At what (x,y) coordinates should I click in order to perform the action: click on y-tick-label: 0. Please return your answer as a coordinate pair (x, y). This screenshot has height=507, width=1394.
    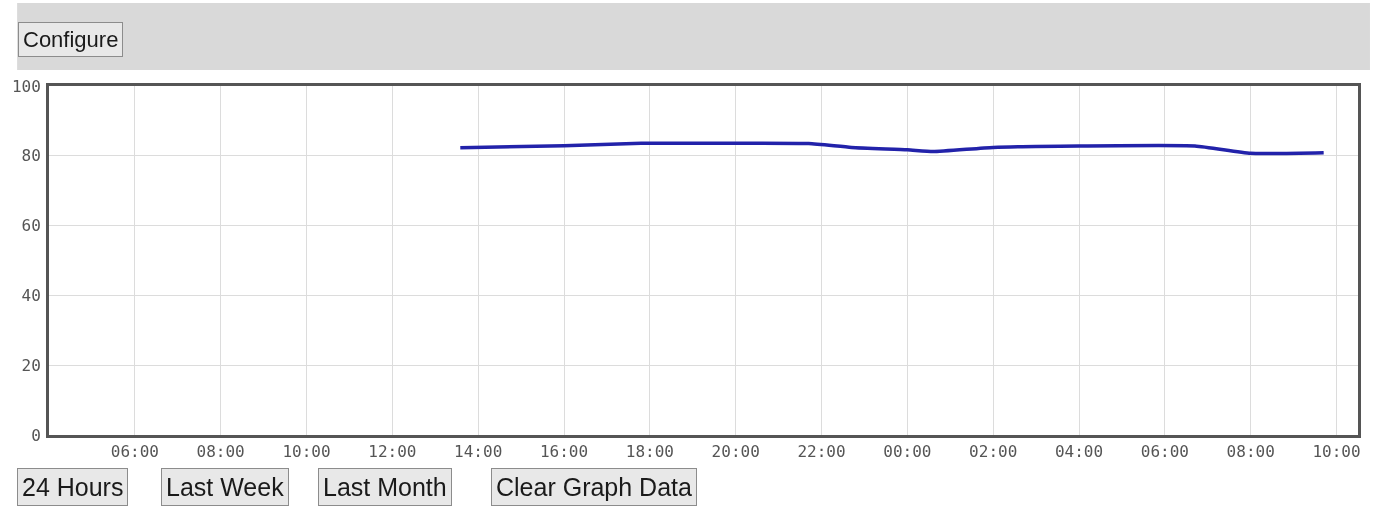
    Looking at the image, I should click on (36, 435).